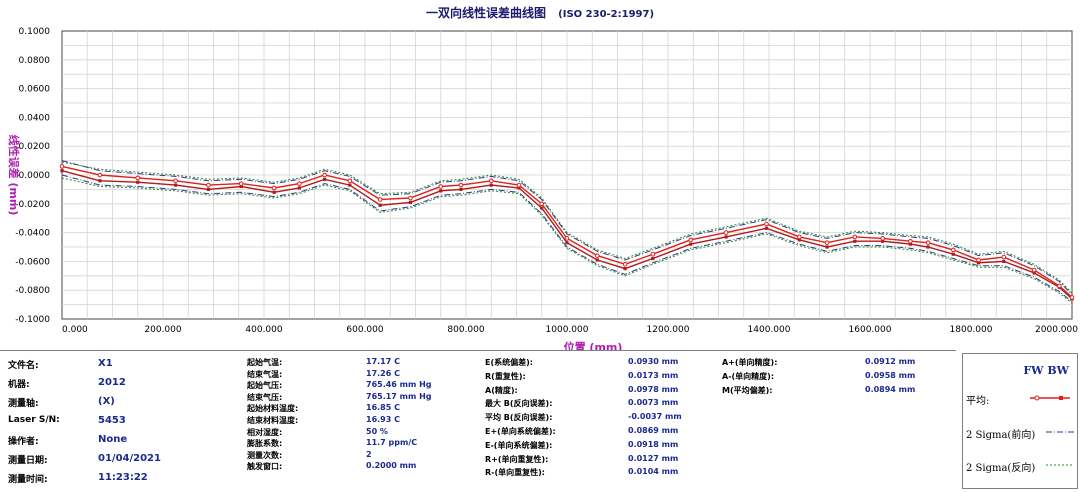  What do you see at coordinates (35, 176) in the screenshot?
I see `y-tick-label: 0.0000` at bounding box center [35, 176].